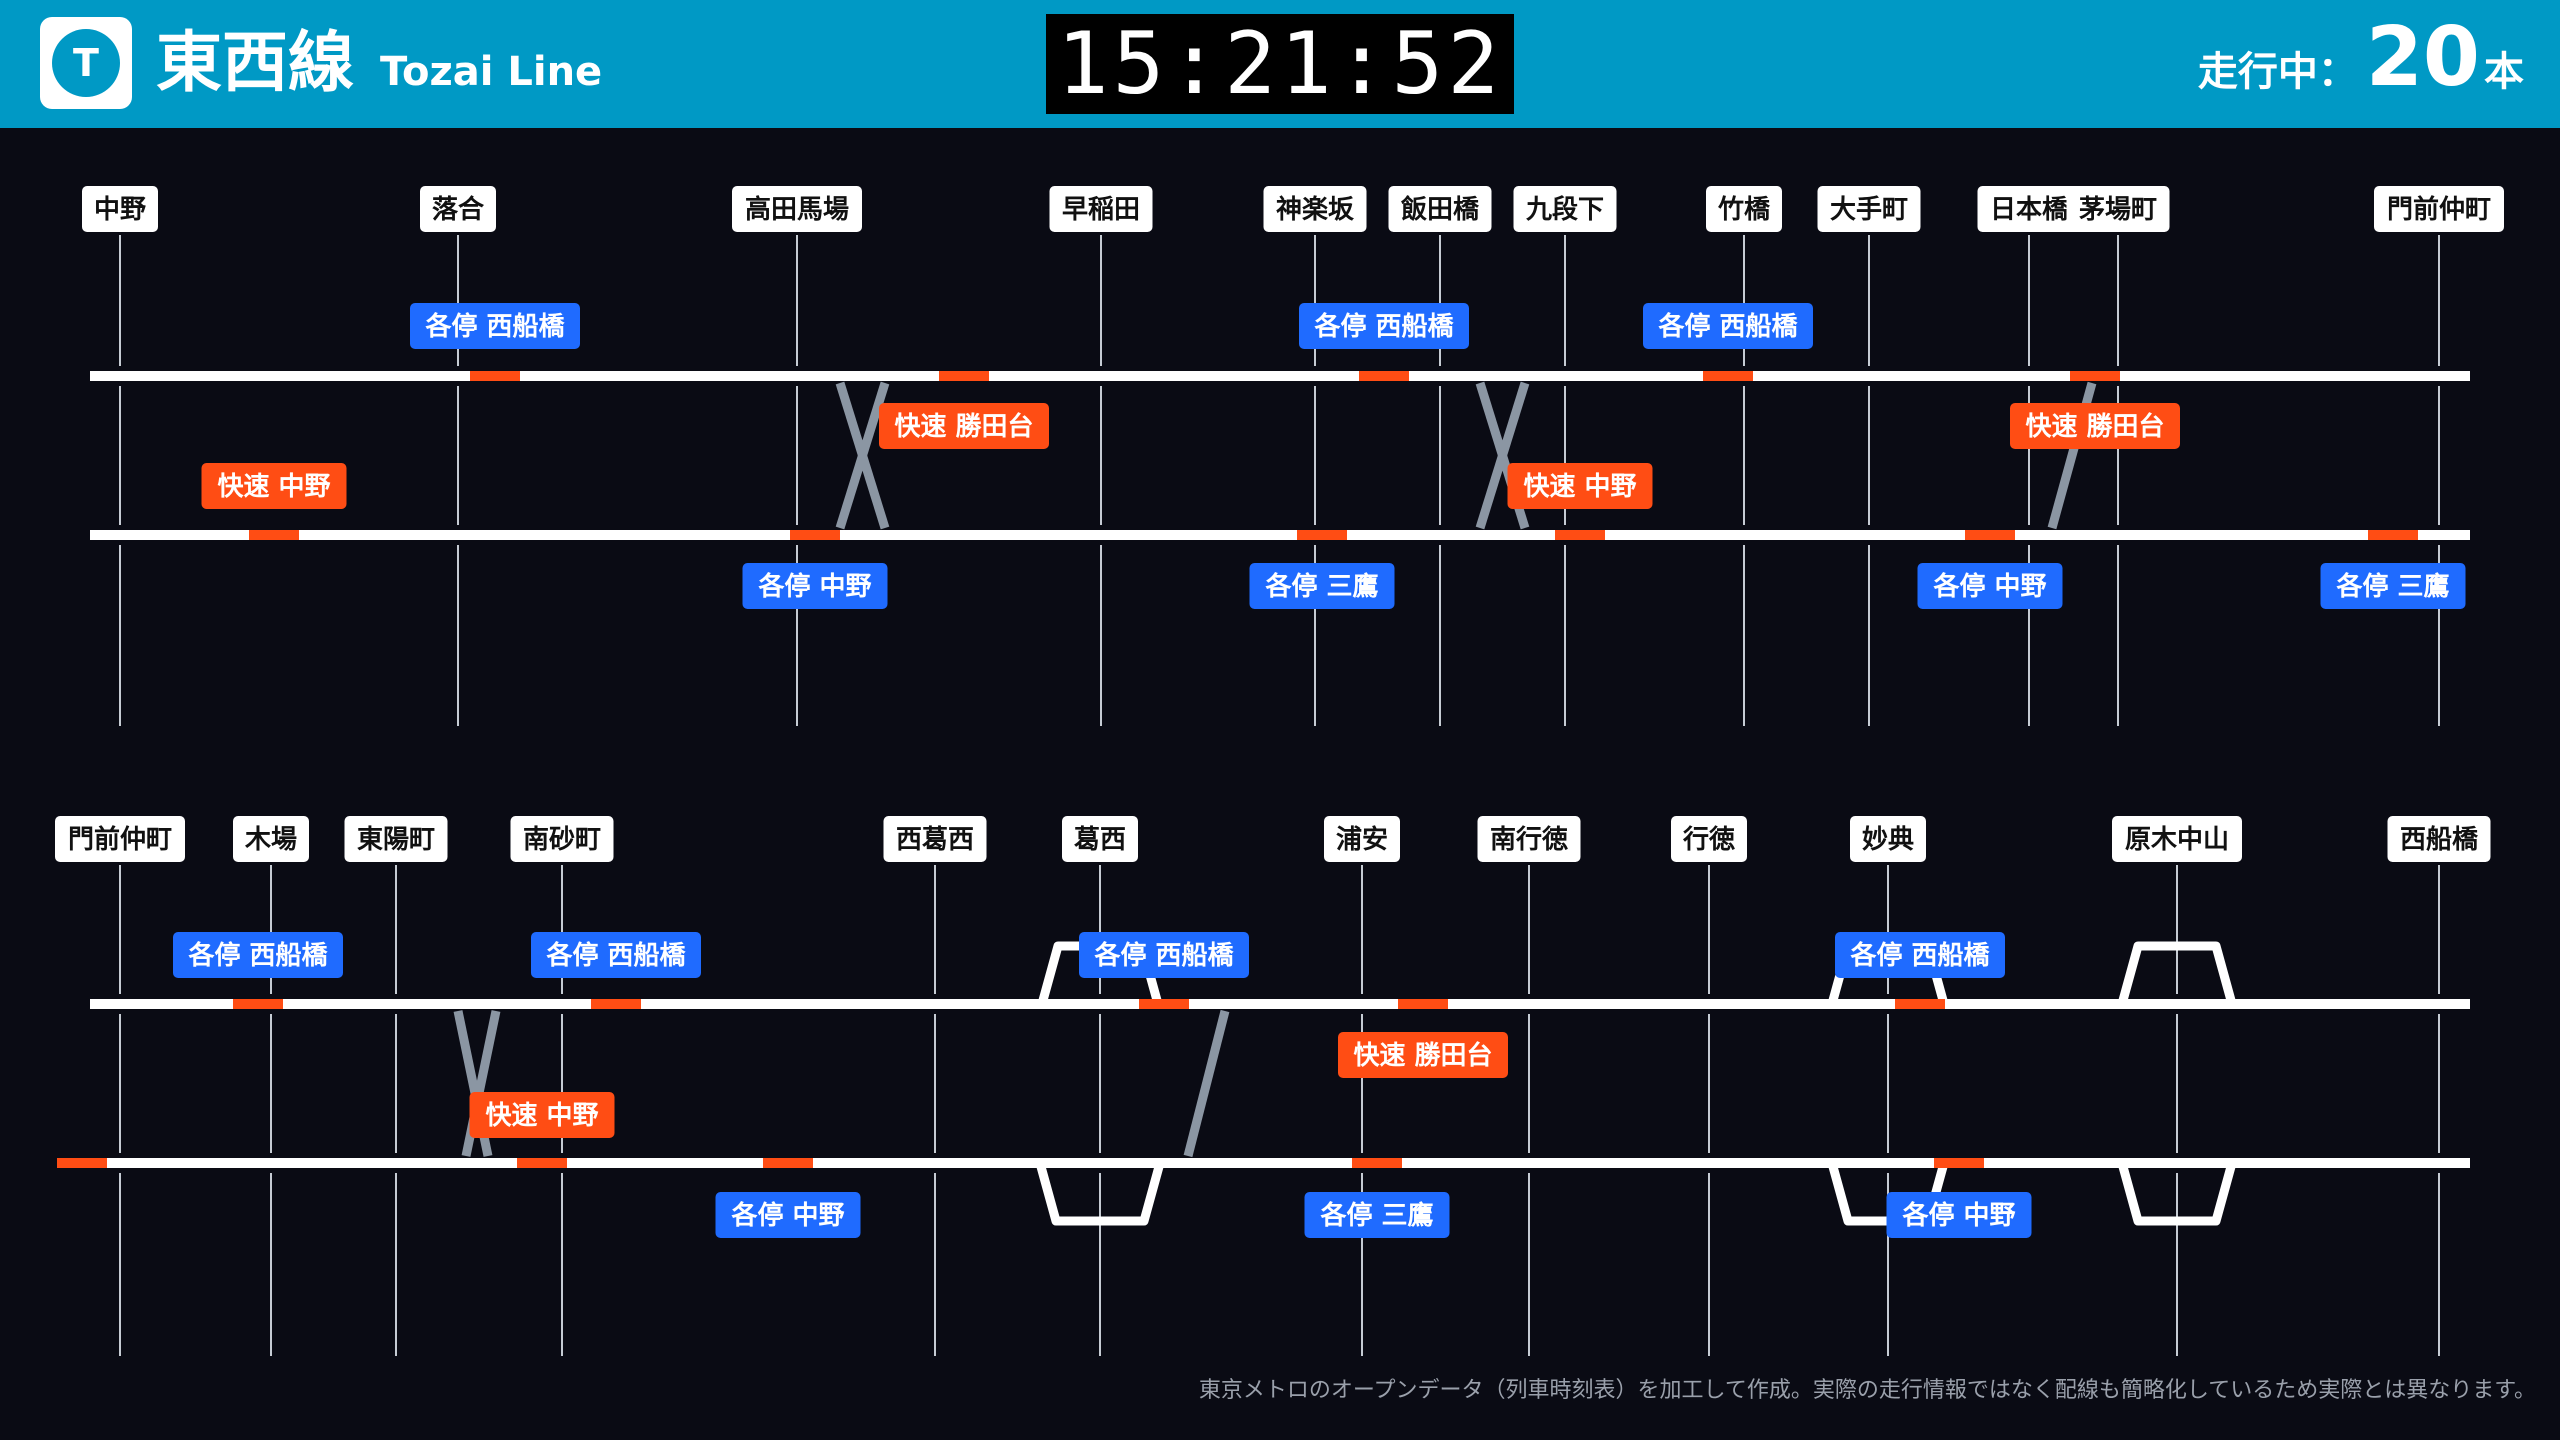 This screenshot has height=1440, width=2560. I want to click on station-label-text: 浦安, so click(1362, 839).